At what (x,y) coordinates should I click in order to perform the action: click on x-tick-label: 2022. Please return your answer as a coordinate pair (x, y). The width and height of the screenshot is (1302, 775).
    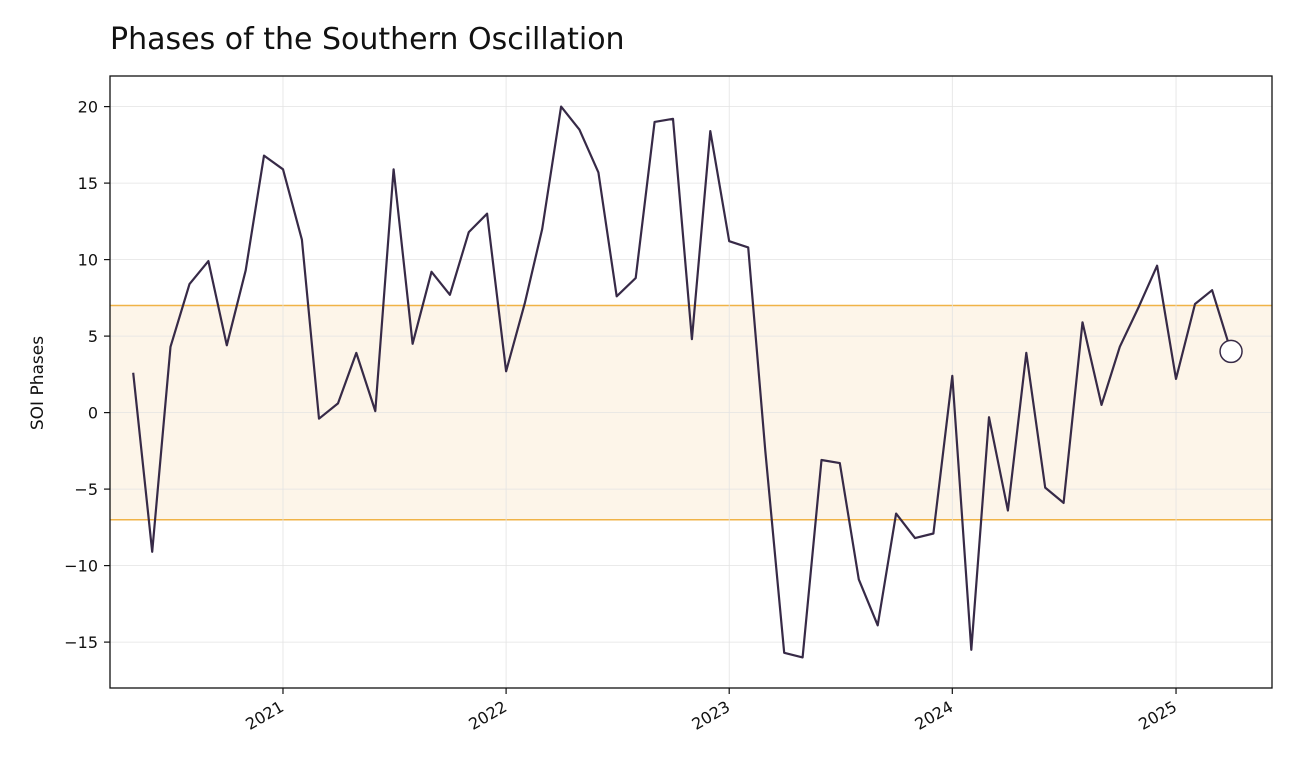
    Looking at the image, I should click on (487, 715).